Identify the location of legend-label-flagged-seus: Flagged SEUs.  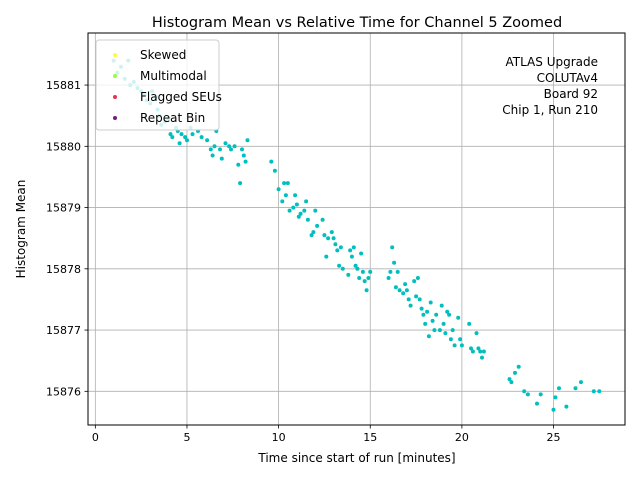
(181, 97).